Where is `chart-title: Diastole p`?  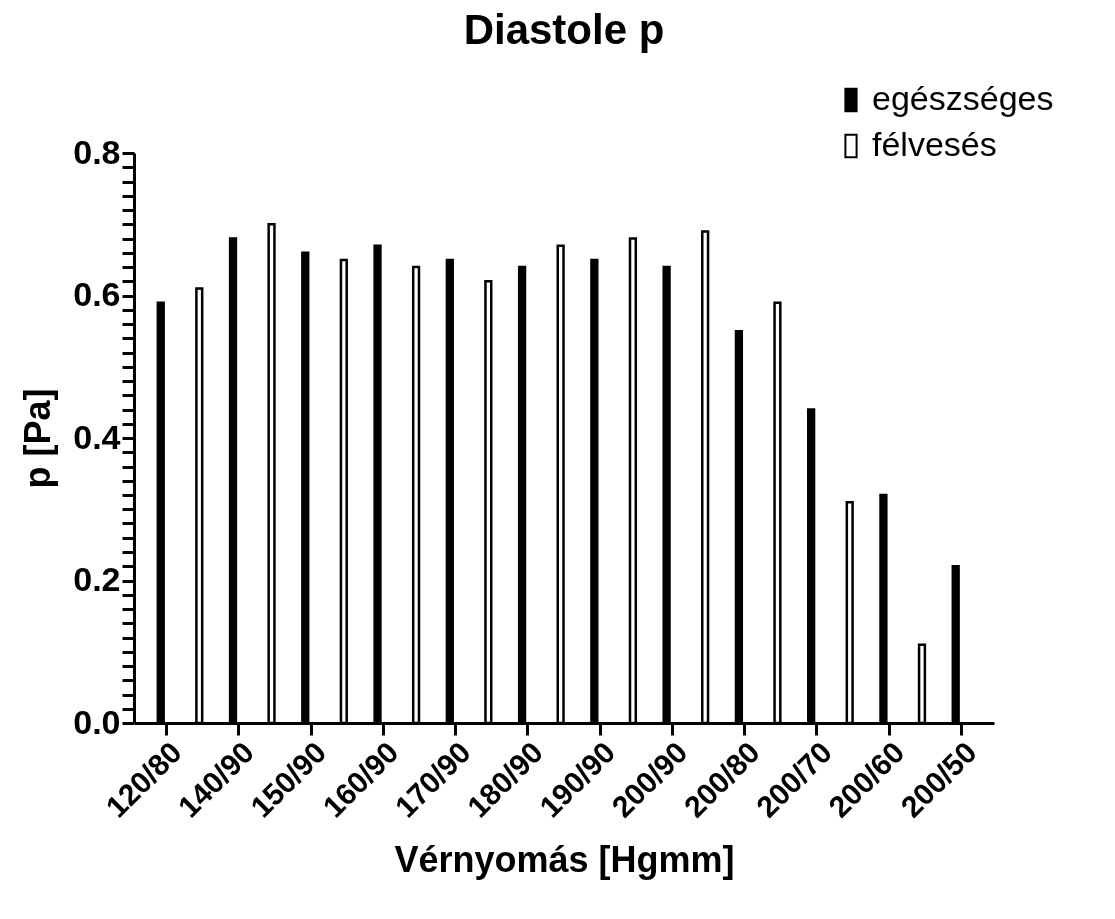
chart-title: Diastole p is located at coordinates (564, 29).